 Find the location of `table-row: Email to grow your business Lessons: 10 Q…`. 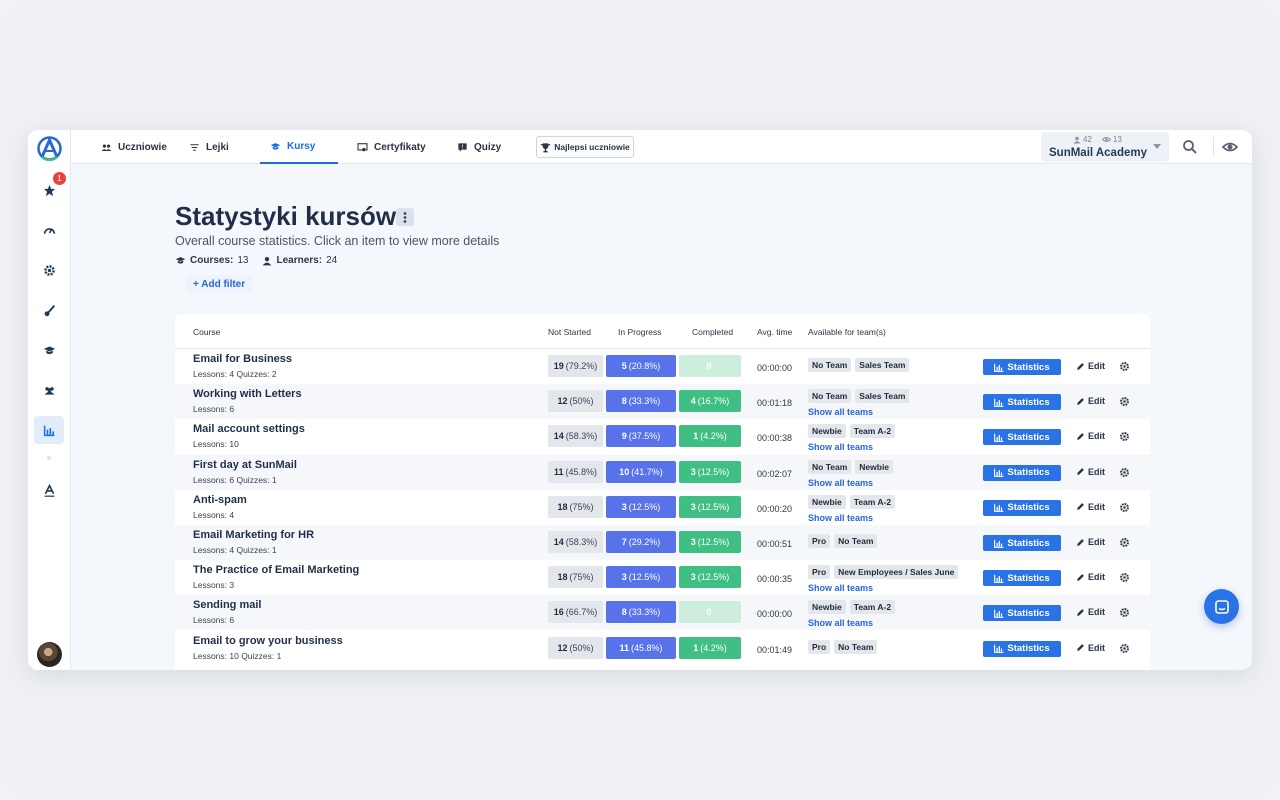

table-row: Email to grow your business Lessons: 10 Q… is located at coordinates (662, 648).